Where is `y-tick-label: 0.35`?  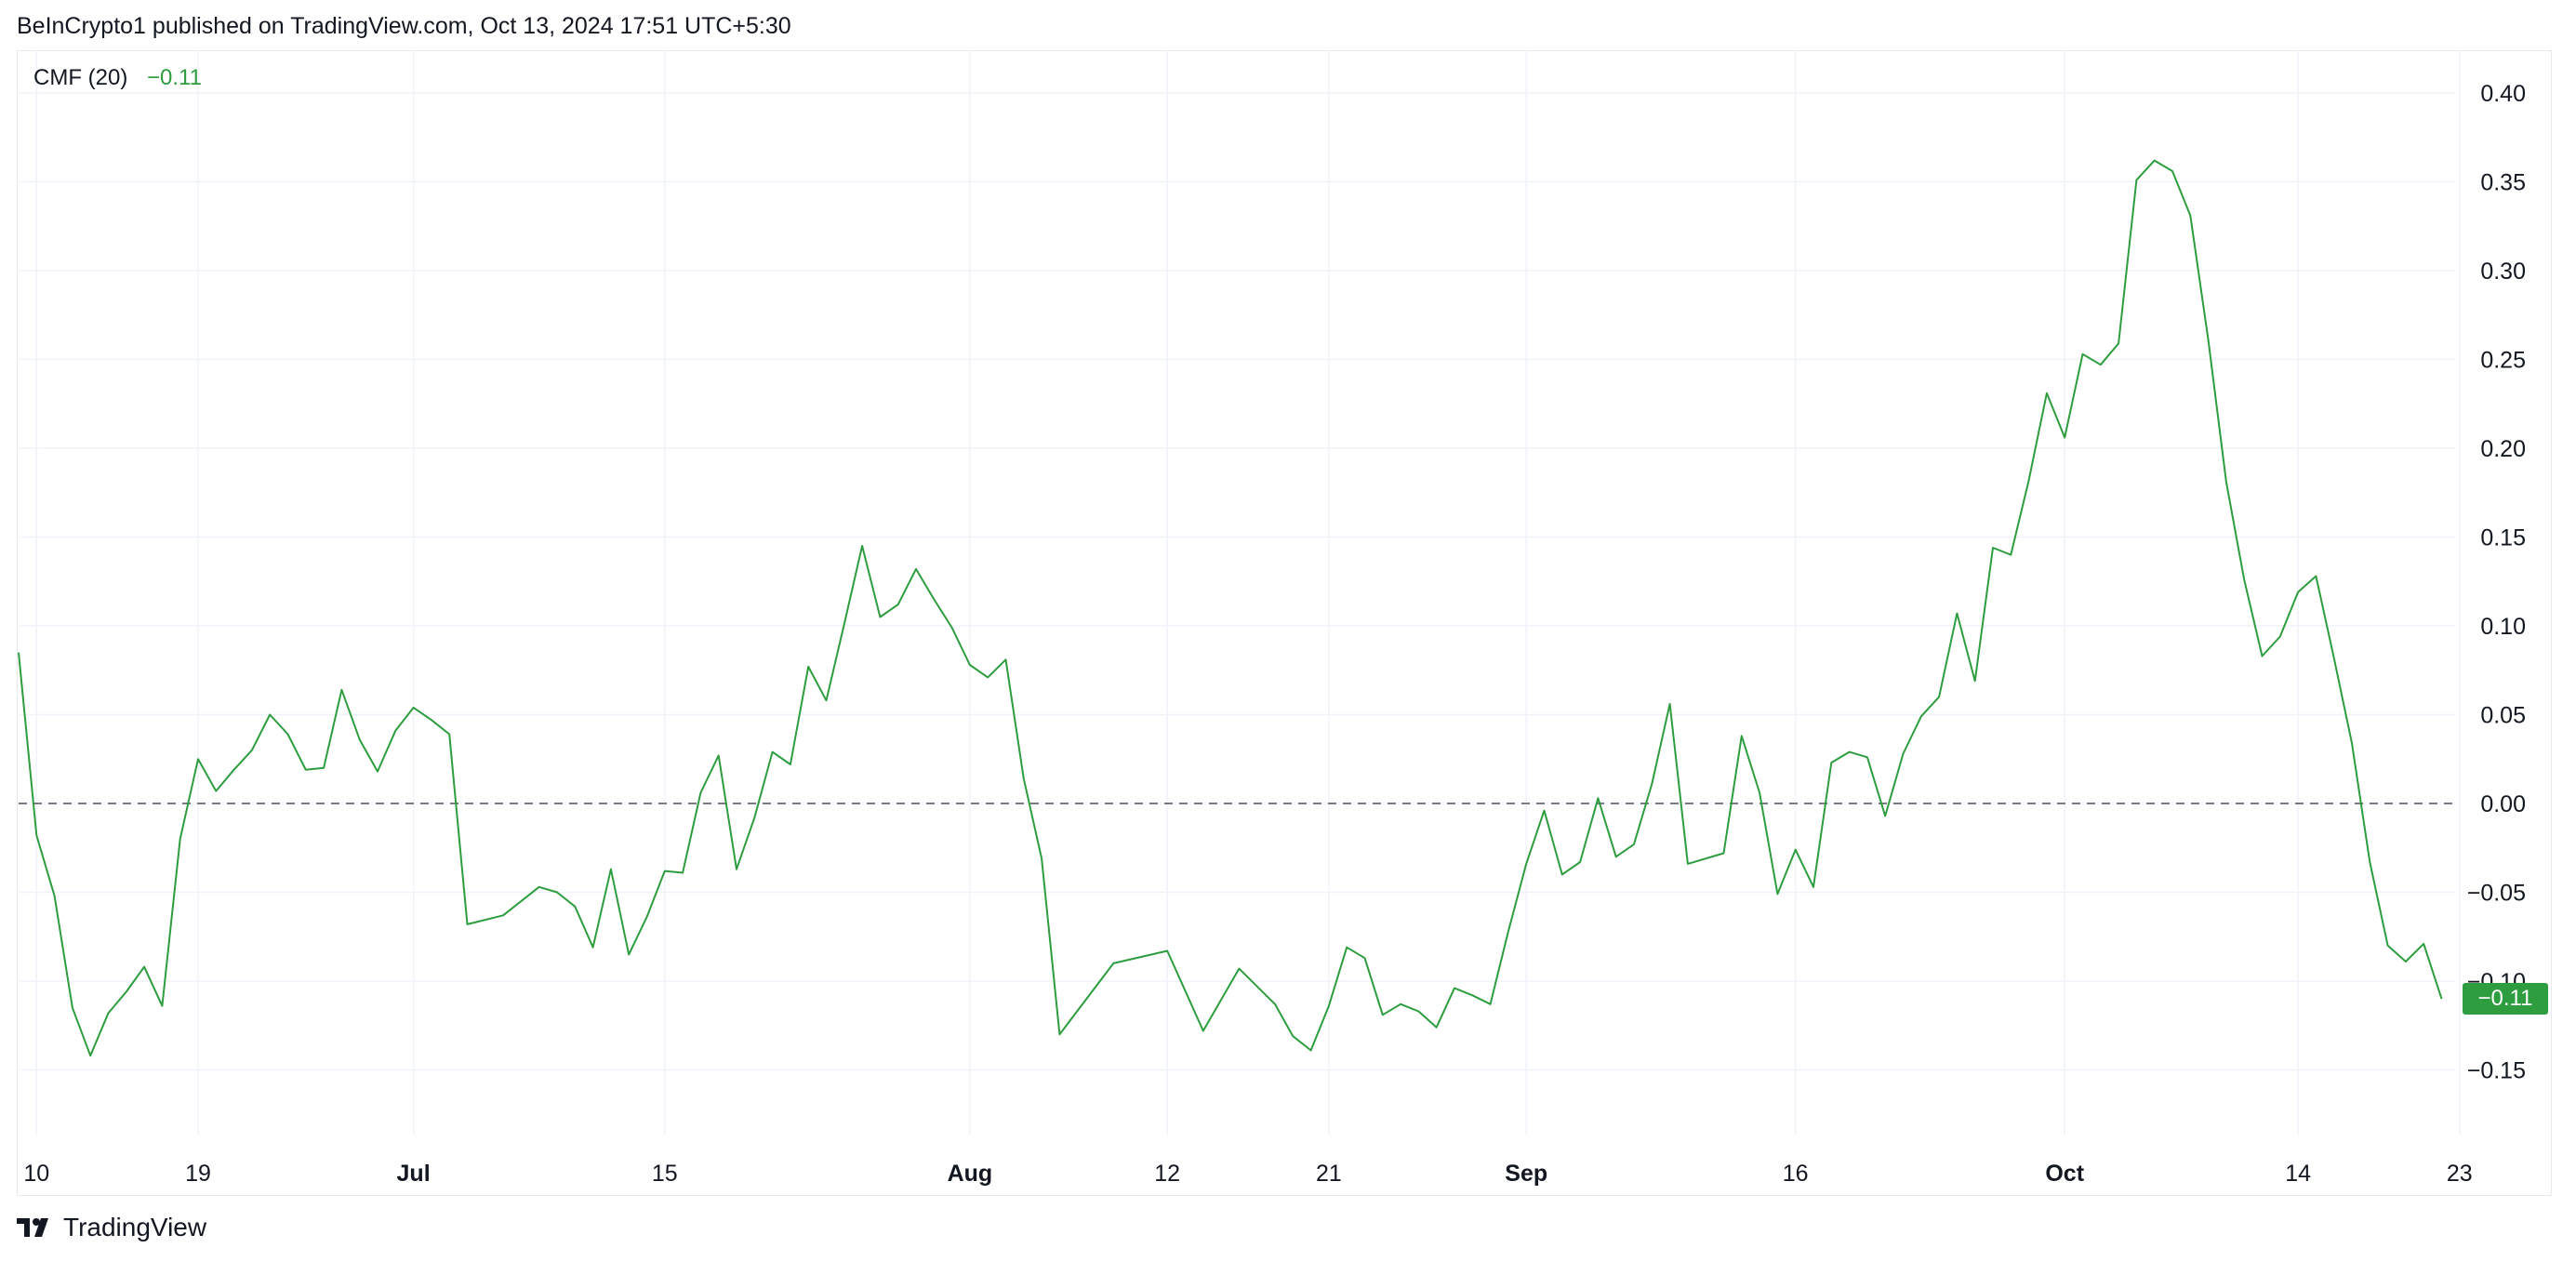 y-tick-label: 0.35 is located at coordinates (2503, 183).